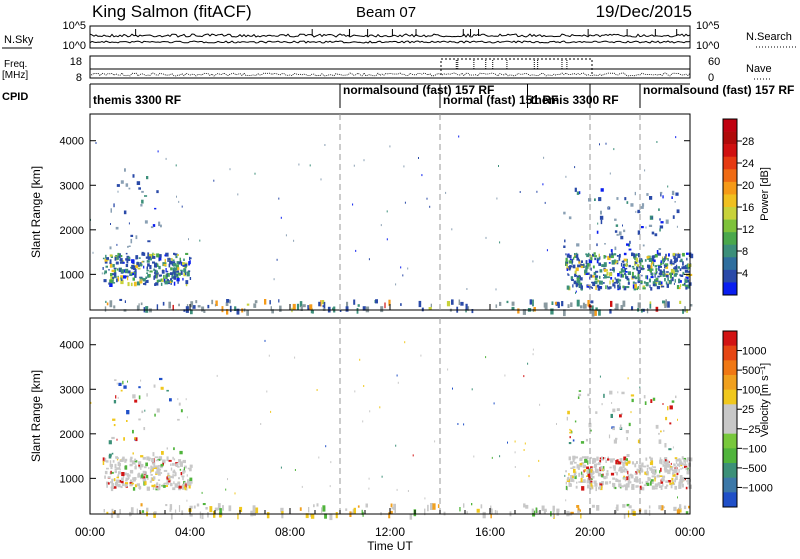  I want to click on velocity-cbar-frame, so click(730, 419).